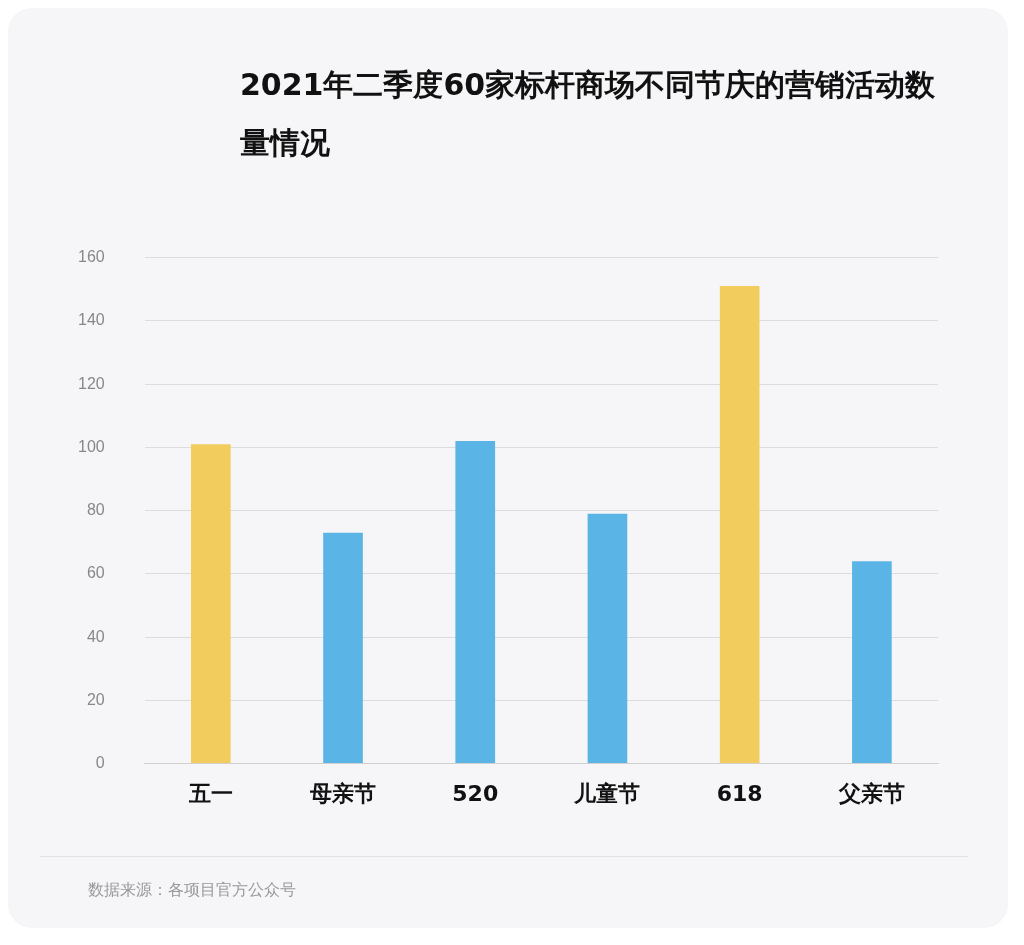  I want to click on y-tick-label: 60, so click(95, 573).